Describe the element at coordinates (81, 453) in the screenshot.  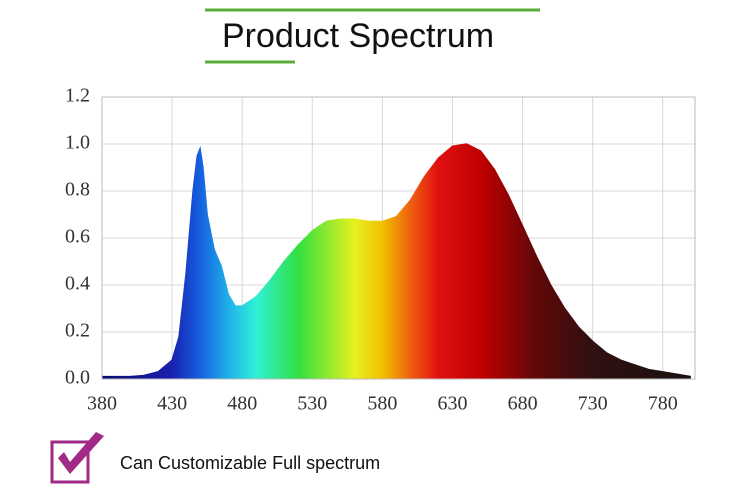
I see `check-mark-icon` at that location.